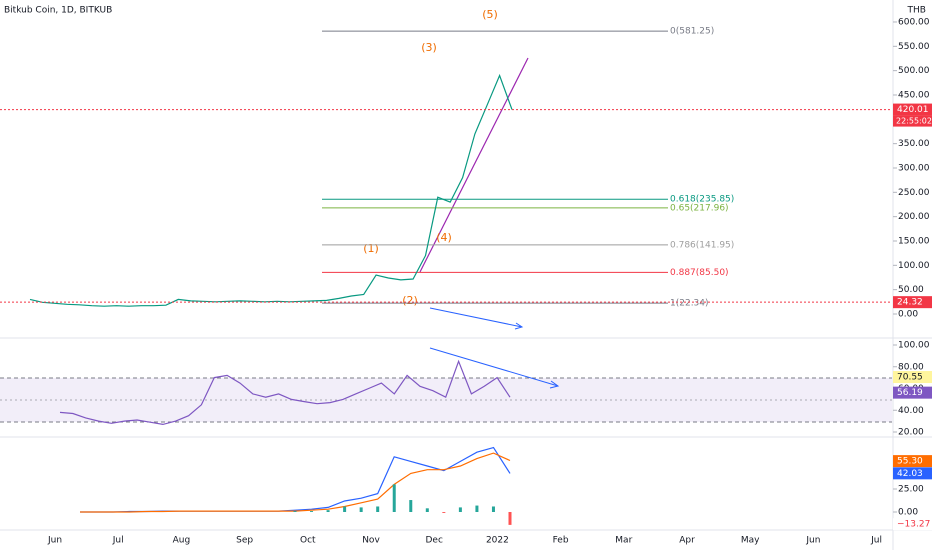  I want to click on price-tick-label: 250.00, so click(914, 193).